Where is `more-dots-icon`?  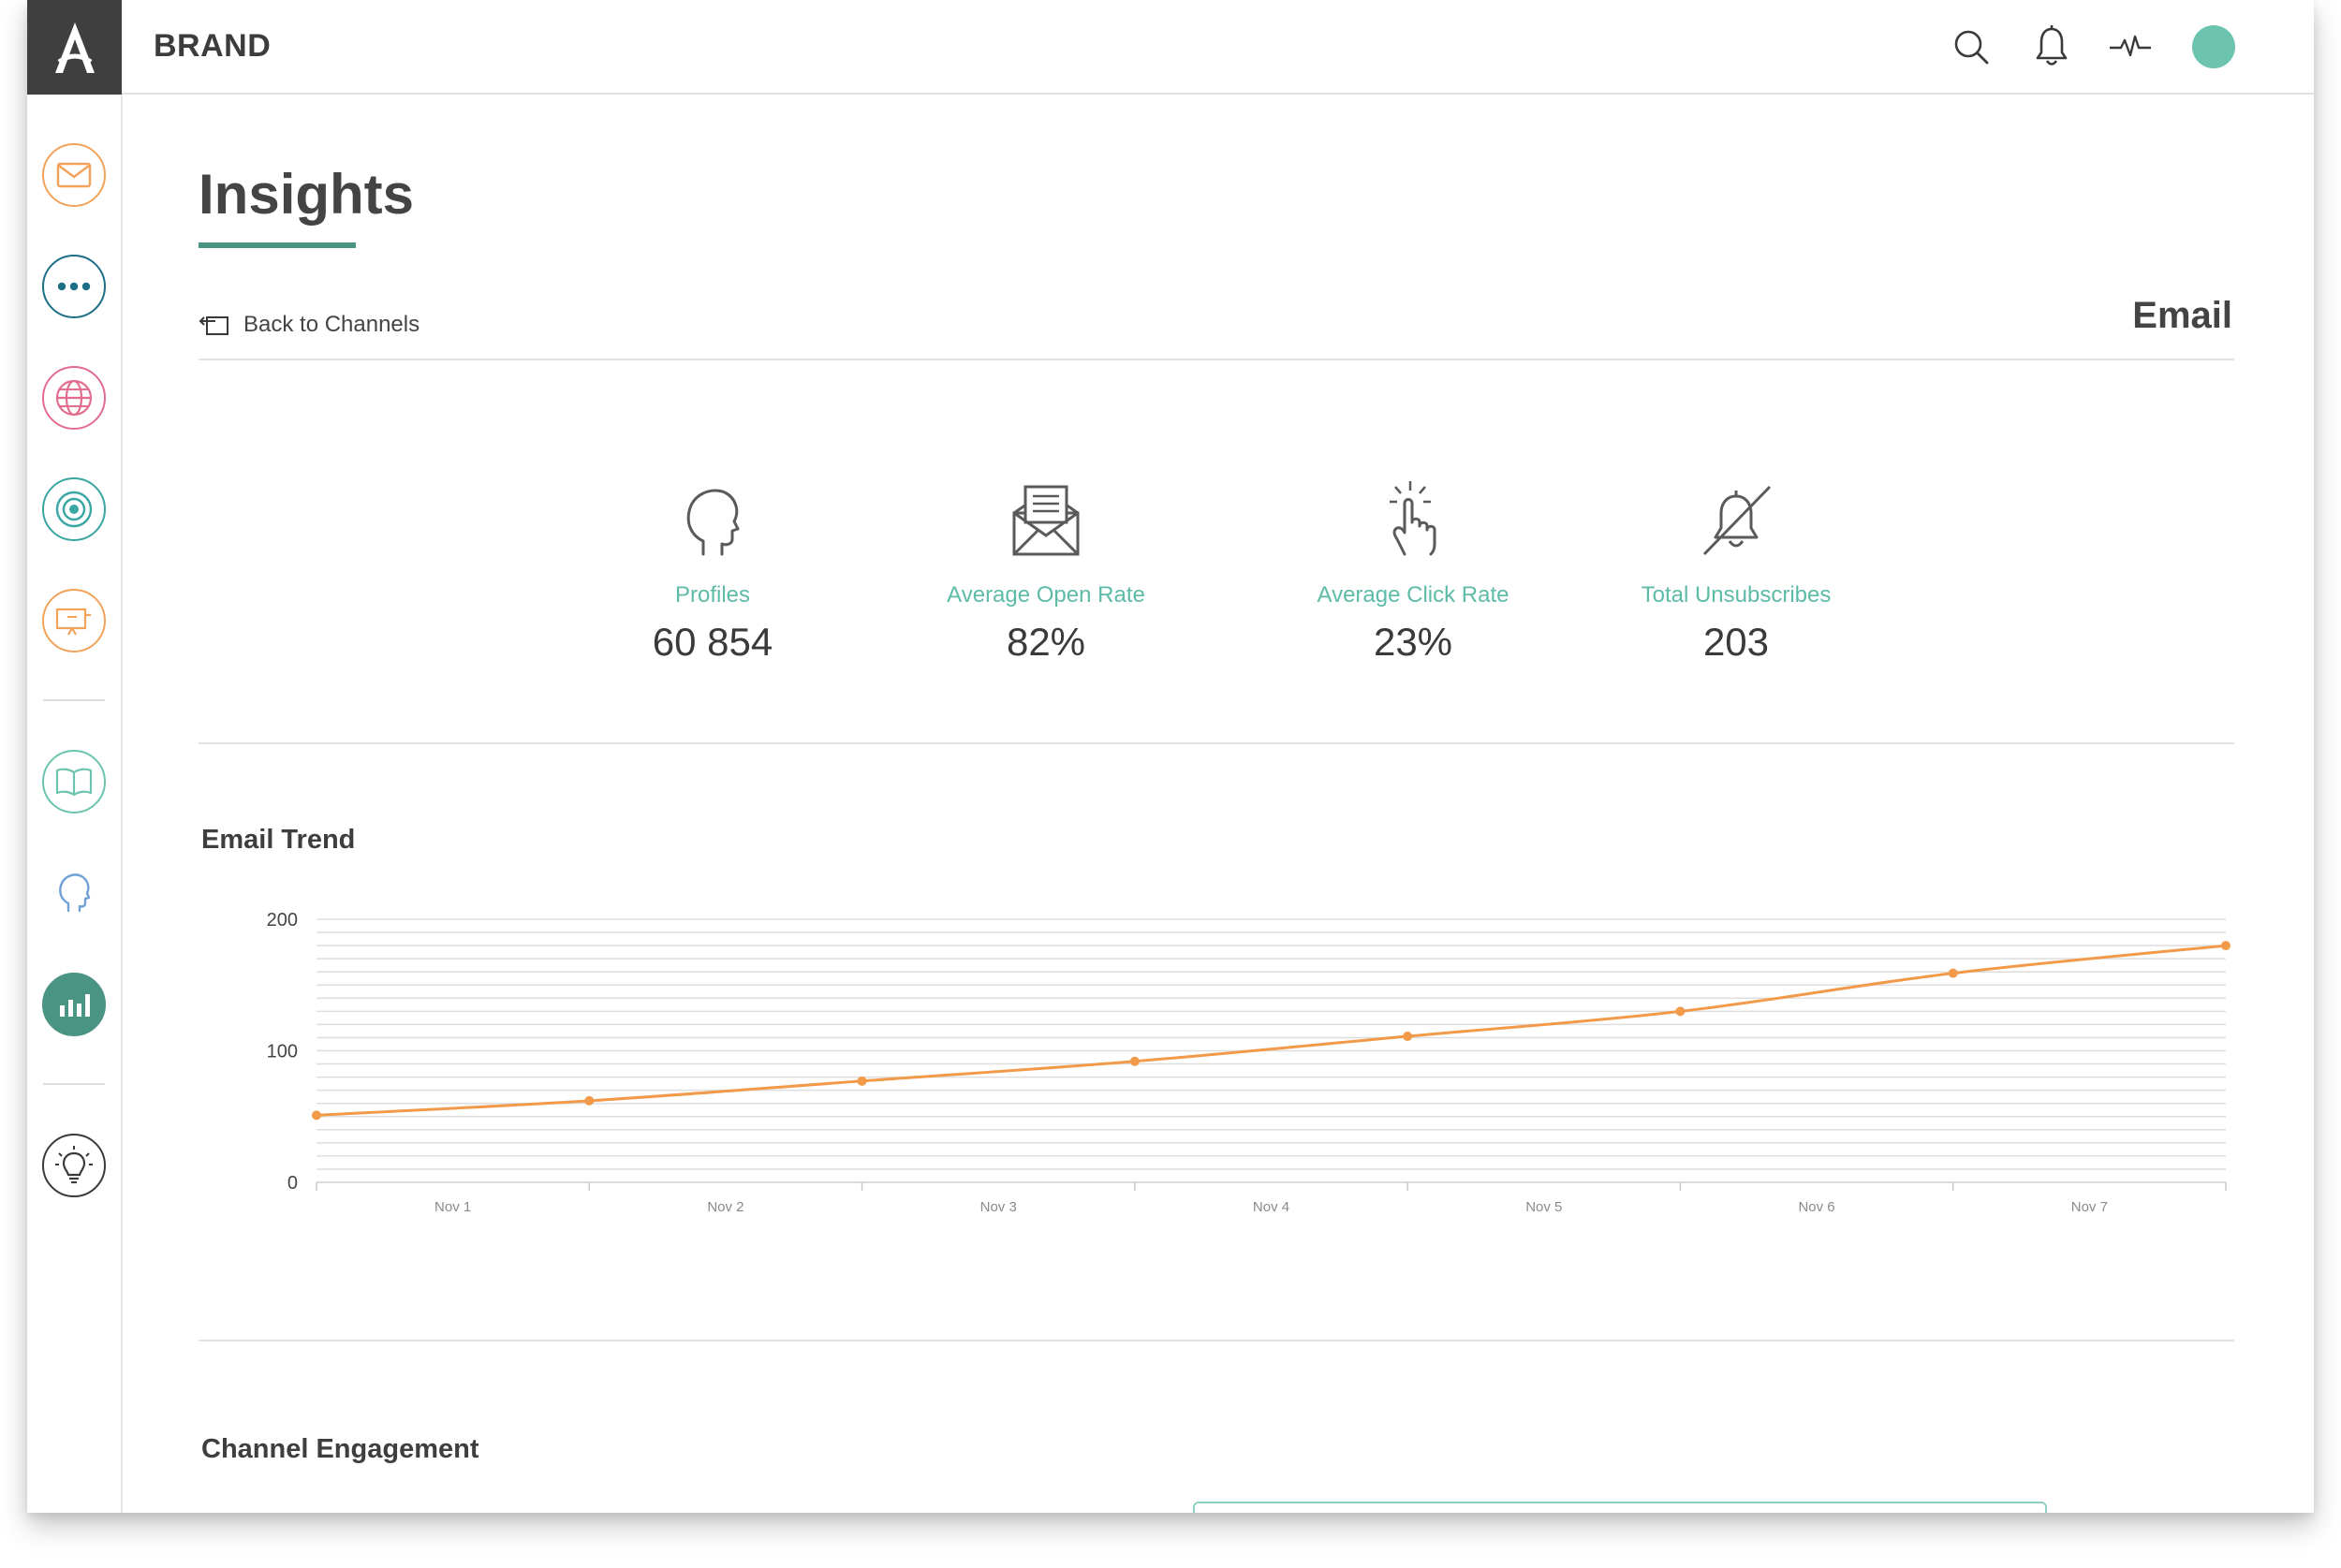 more-dots-icon is located at coordinates (74, 286).